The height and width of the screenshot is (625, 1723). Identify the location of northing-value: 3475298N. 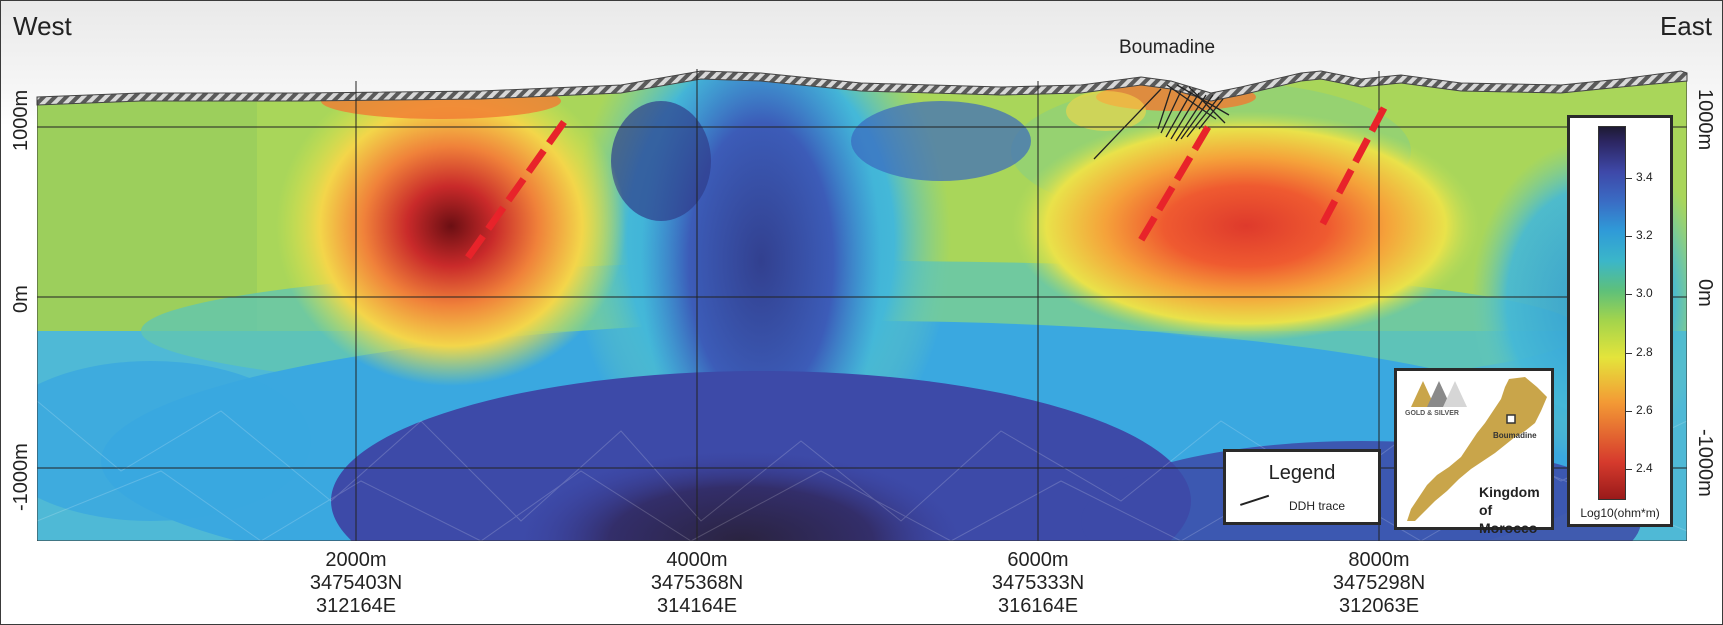
(1379, 583).